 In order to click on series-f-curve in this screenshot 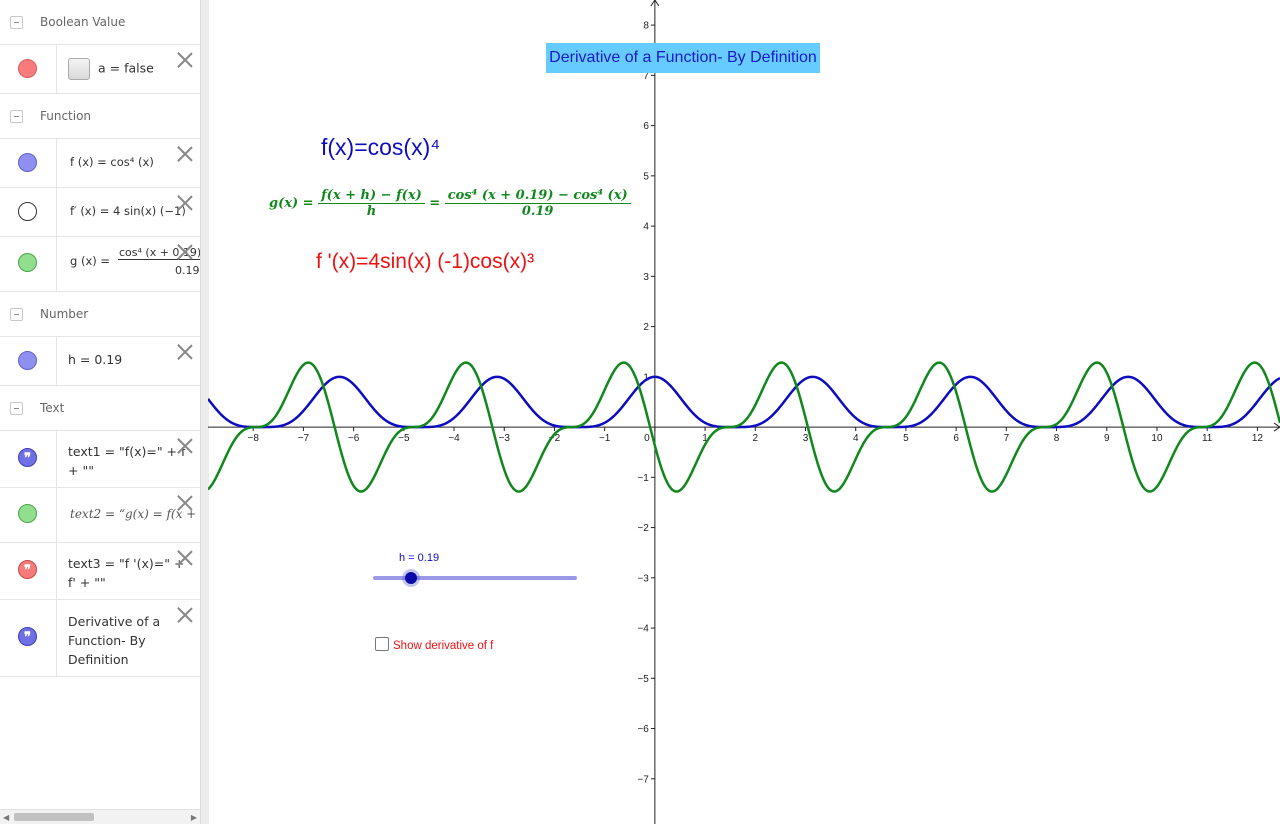, I will do `click(744, 402)`.